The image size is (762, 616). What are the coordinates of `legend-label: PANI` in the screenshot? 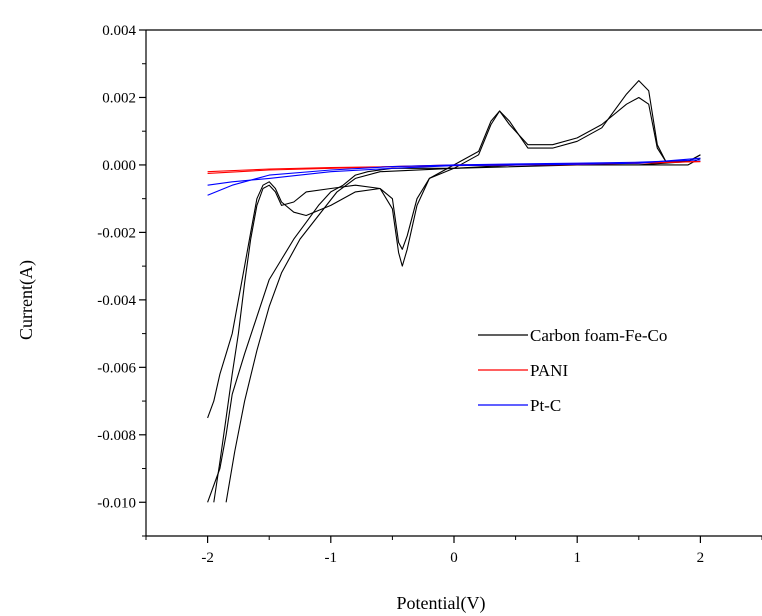 It's located at (549, 370).